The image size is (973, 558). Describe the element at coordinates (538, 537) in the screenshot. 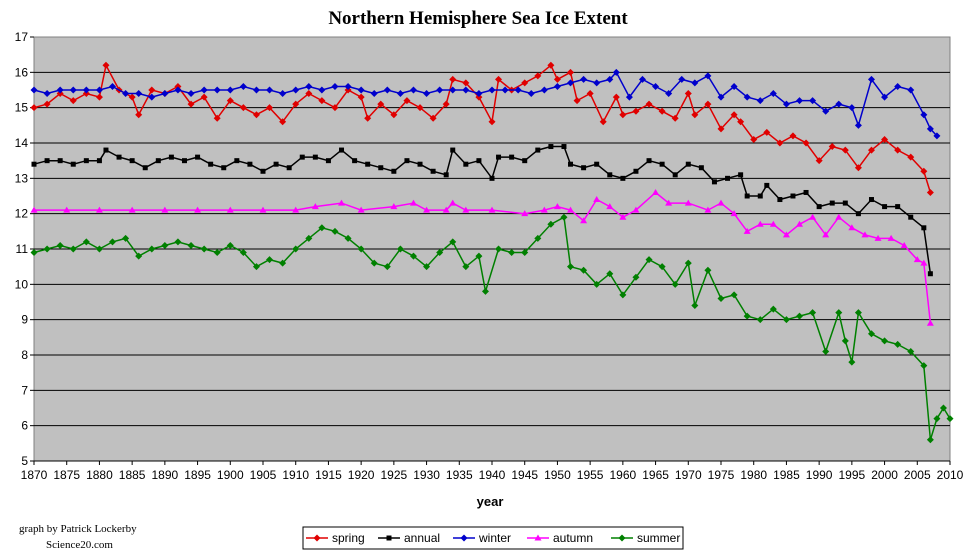

I see `legend-marker-autumn` at that location.